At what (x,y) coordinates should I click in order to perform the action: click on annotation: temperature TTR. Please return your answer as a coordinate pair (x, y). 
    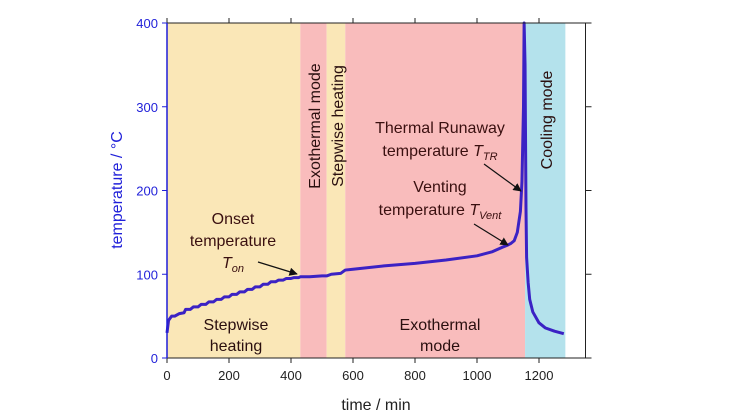
    Looking at the image, I should click on (439, 153).